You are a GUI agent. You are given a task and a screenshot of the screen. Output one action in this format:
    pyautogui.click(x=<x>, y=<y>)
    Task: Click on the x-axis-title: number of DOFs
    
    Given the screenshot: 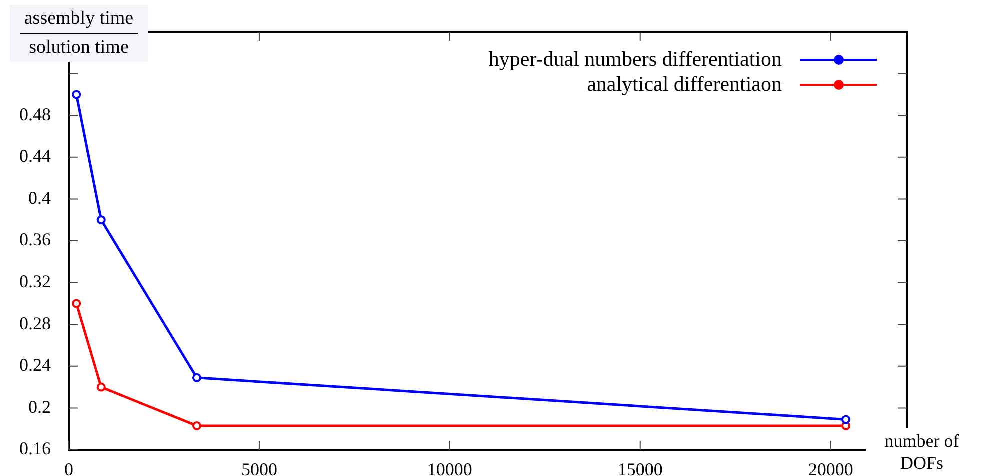 What is the action you would take?
    pyautogui.click(x=922, y=451)
    